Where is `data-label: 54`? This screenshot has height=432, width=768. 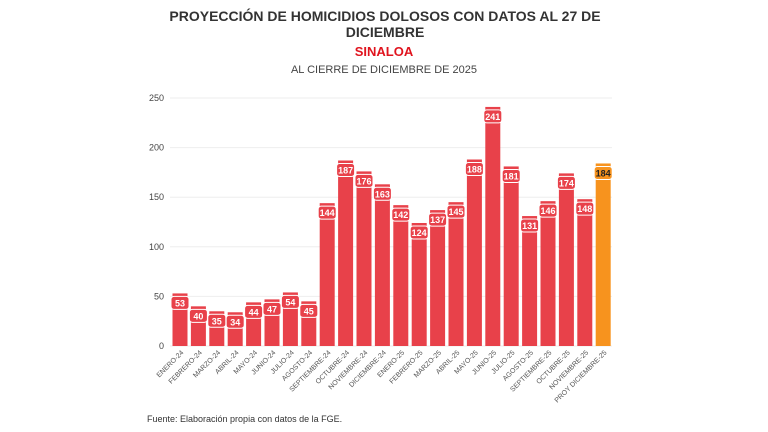
data-label: 54 is located at coordinates (290, 302).